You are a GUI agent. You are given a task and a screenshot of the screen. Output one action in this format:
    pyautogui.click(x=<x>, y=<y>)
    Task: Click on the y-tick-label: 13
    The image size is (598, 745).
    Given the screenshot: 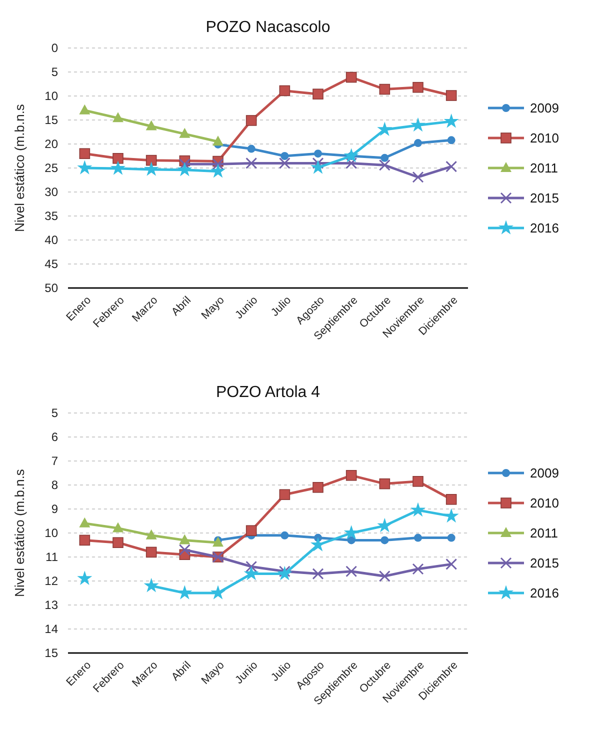 What is the action you would take?
    pyautogui.click(x=51, y=605)
    